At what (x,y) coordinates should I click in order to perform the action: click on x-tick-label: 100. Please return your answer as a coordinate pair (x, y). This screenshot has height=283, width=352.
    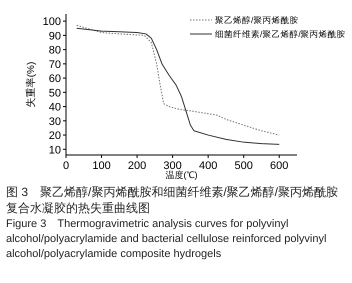
    Looking at the image, I should click on (101, 166).